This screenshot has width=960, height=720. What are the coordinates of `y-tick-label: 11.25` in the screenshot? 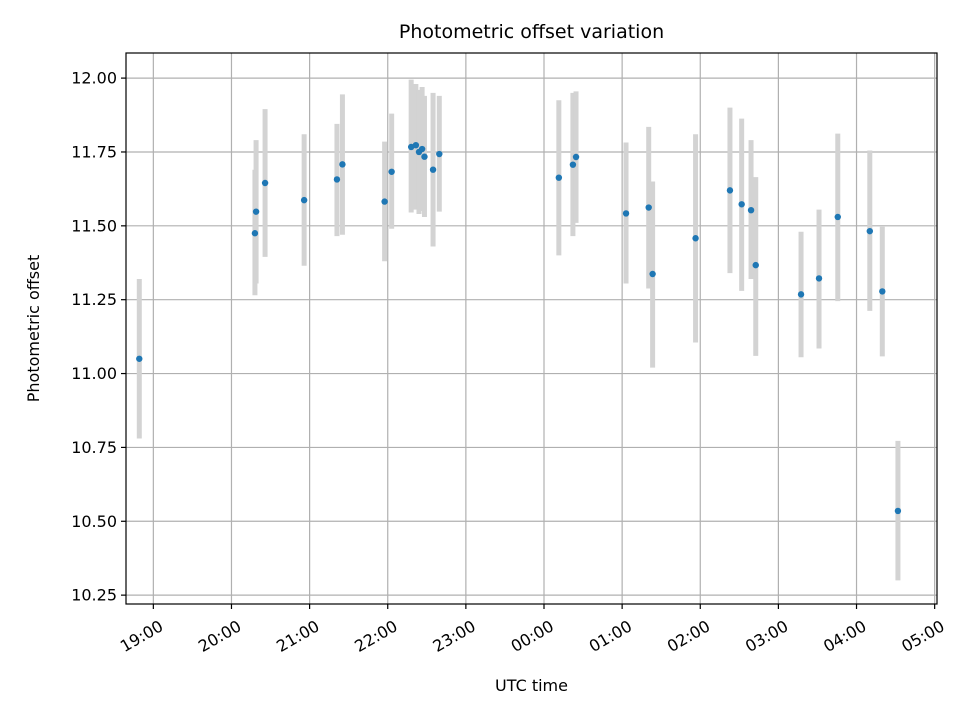 It's located at (94, 299).